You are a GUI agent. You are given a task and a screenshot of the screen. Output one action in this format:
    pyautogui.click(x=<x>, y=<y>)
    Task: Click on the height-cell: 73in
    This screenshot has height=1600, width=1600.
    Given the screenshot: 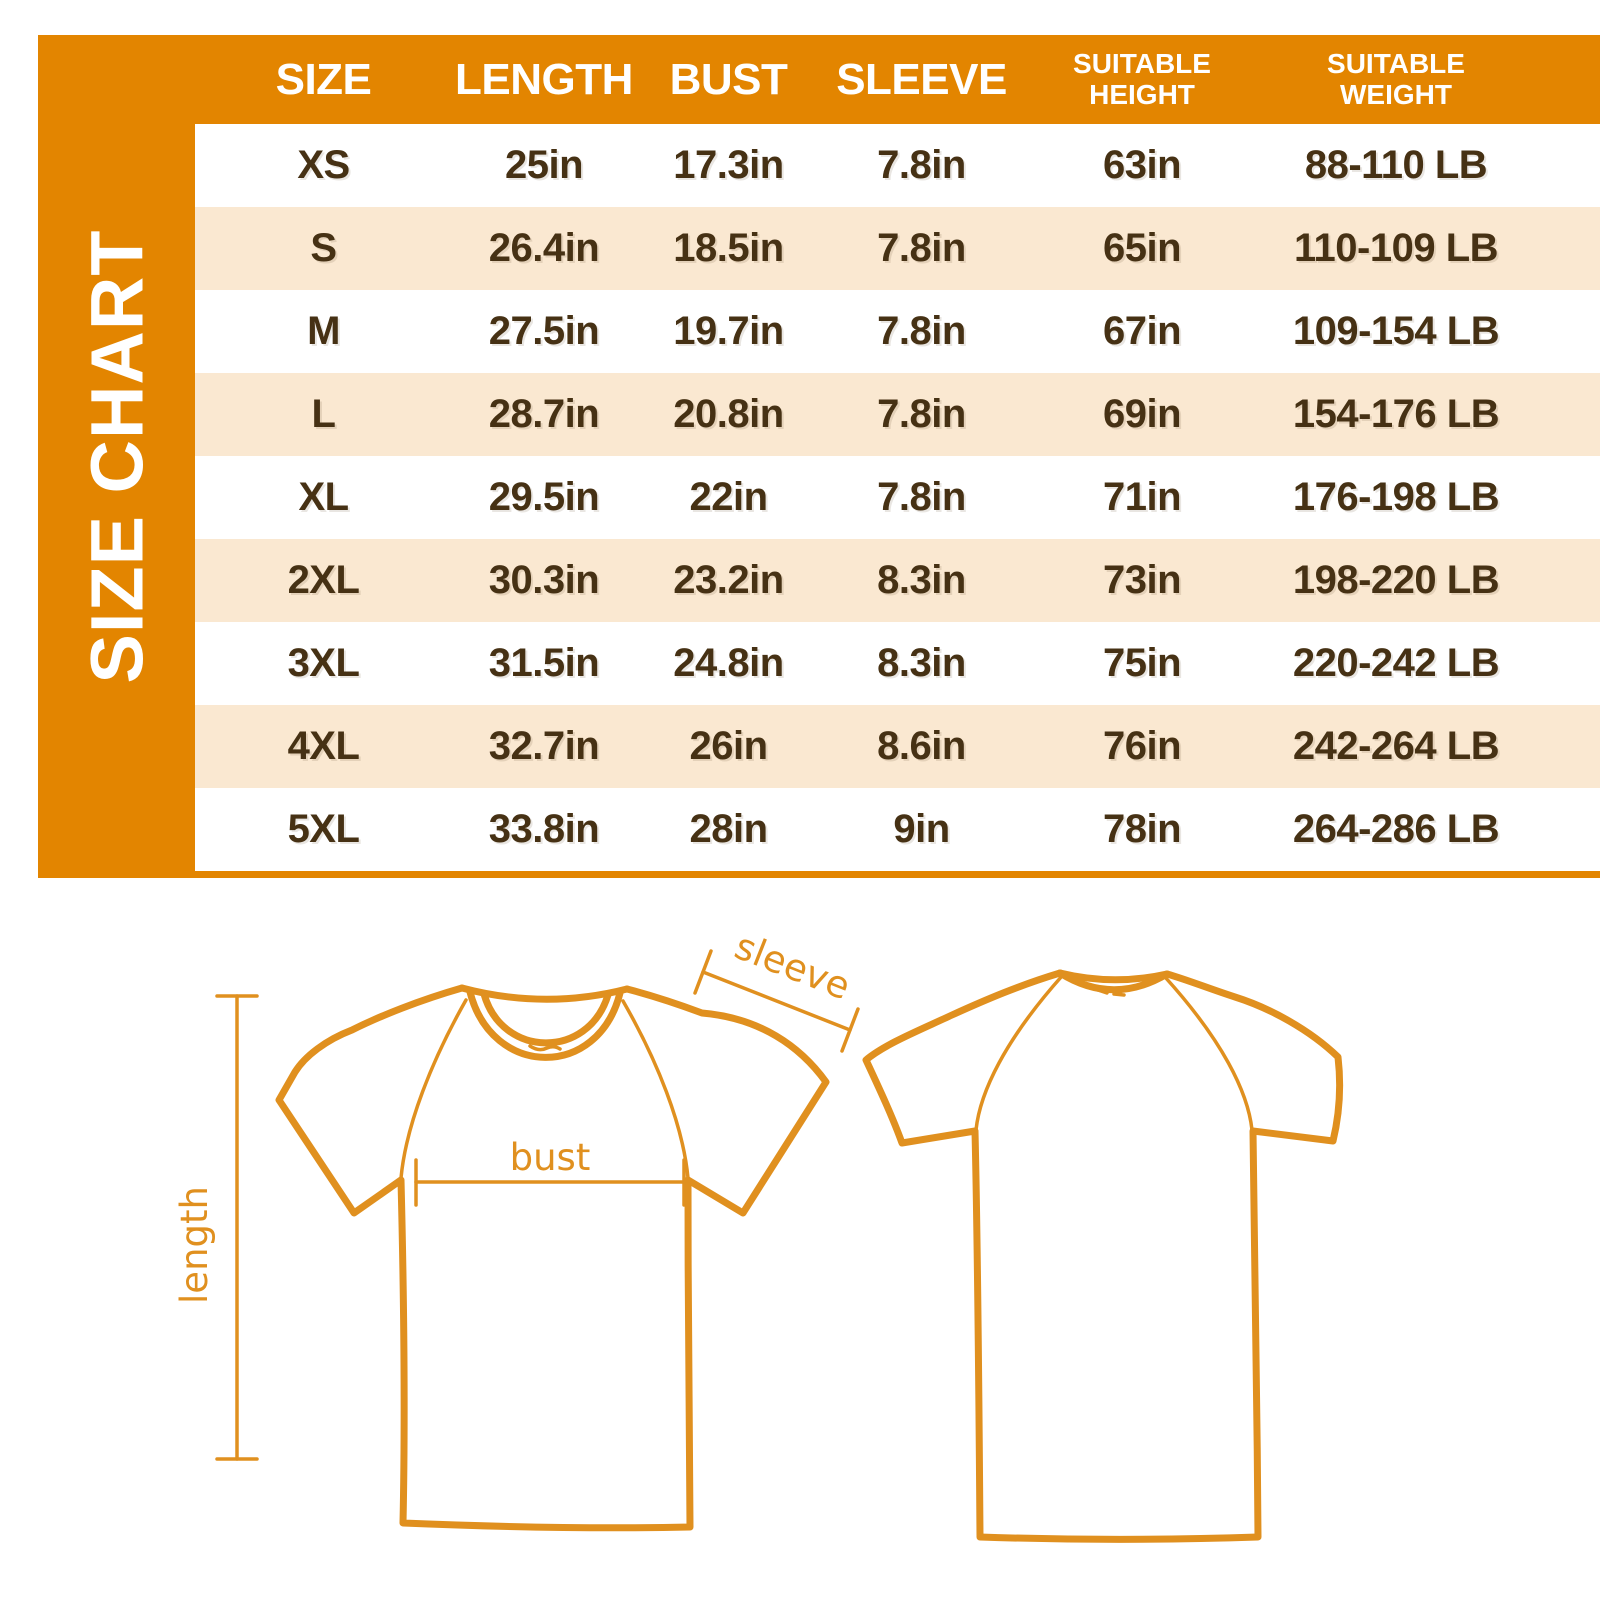 What is the action you would take?
    pyautogui.click(x=1142, y=580)
    